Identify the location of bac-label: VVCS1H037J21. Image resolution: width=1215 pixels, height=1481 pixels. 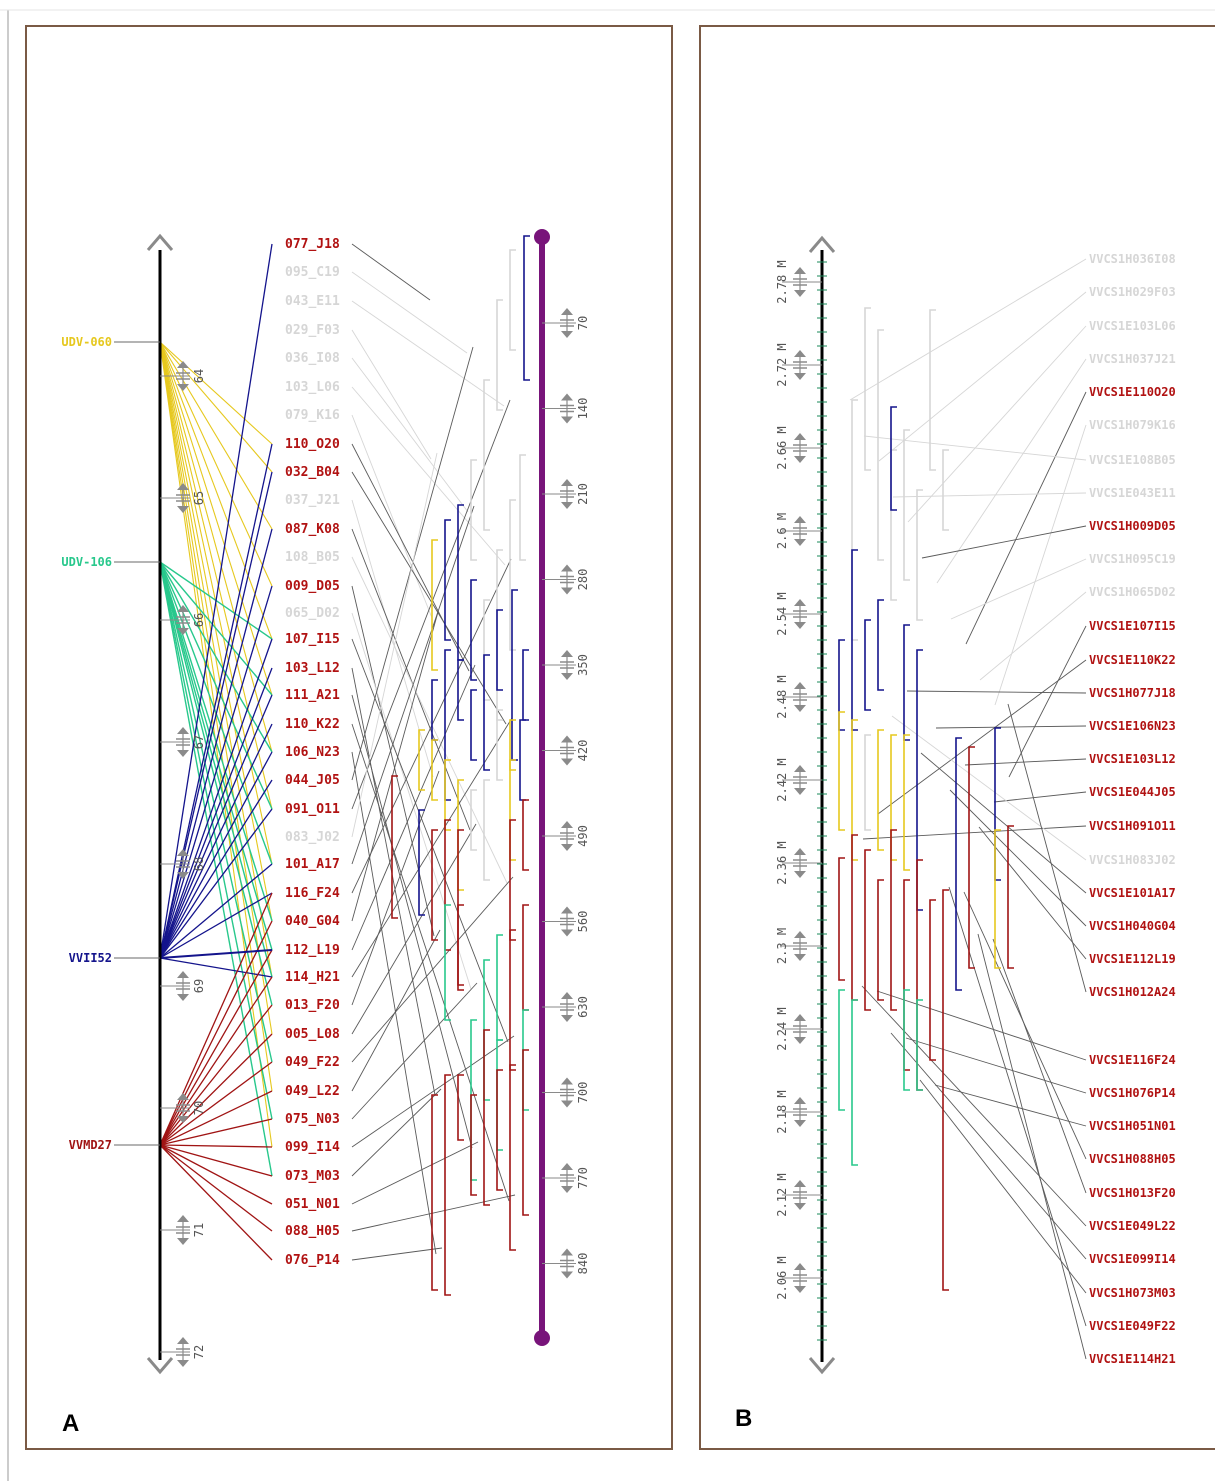
(1132, 359).